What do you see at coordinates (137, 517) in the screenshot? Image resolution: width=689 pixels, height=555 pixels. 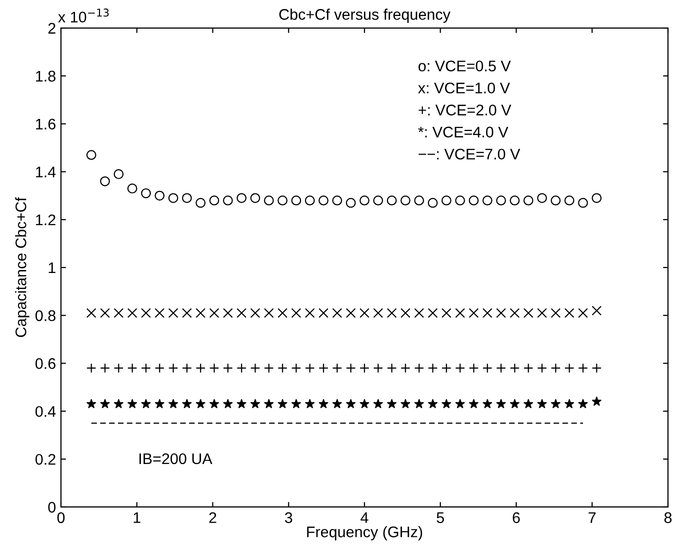 I see `x-tick-label: 1` at bounding box center [137, 517].